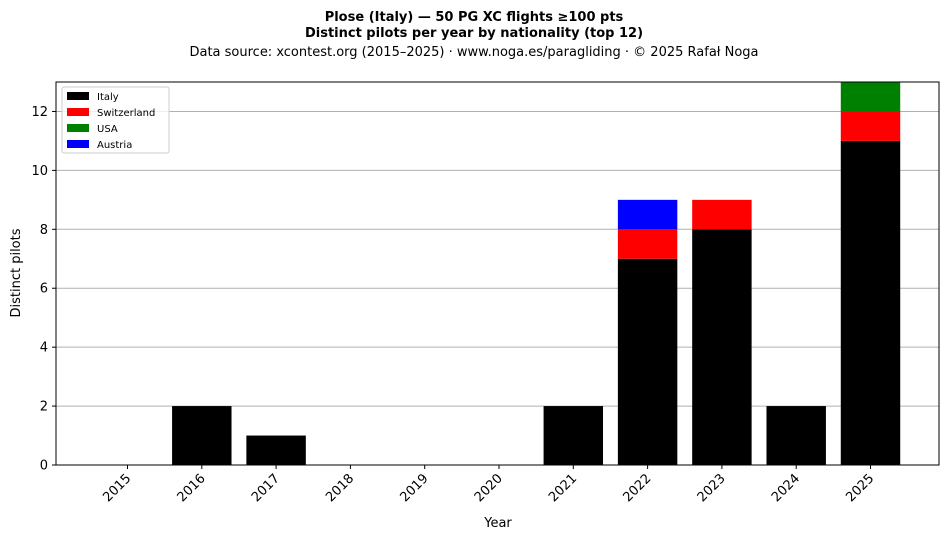 The height and width of the screenshot is (539, 950). I want to click on y-tick-label: 4, so click(44, 348).